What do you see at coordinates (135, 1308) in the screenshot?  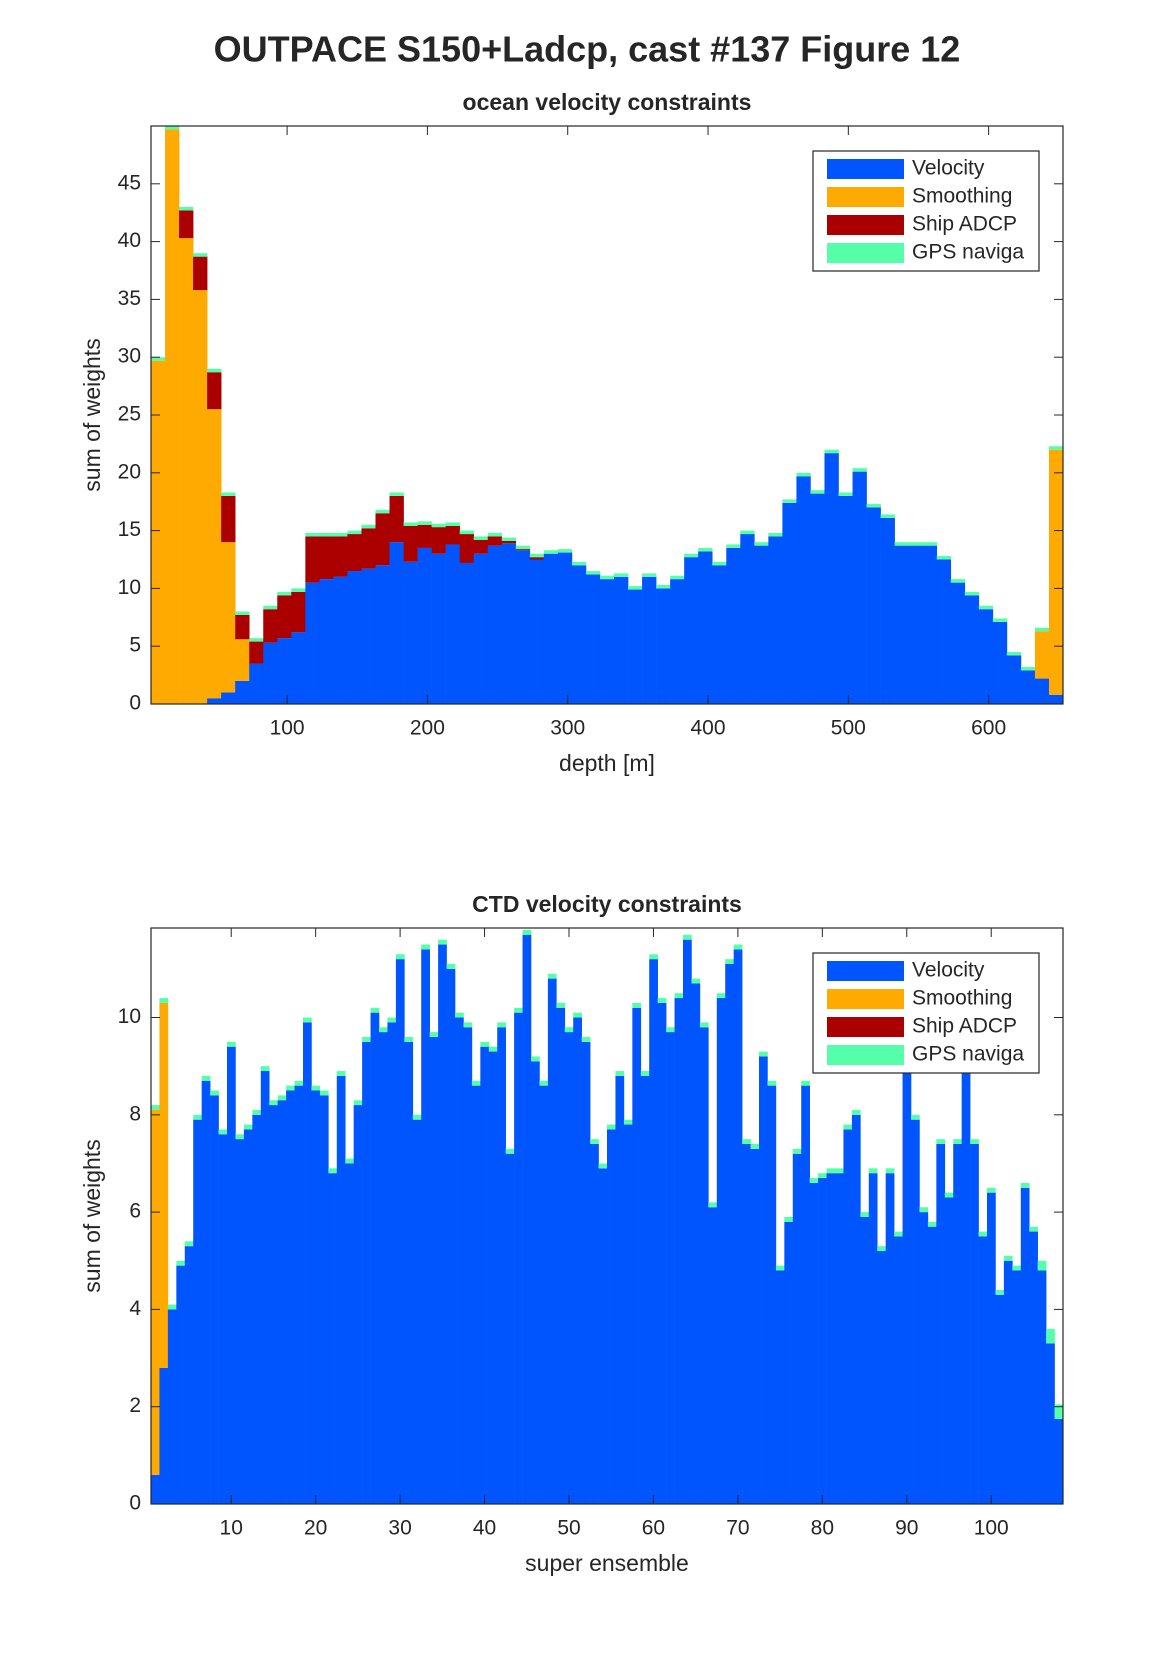 I see `y-tick-label: 4` at bounding box center [135, 1308].